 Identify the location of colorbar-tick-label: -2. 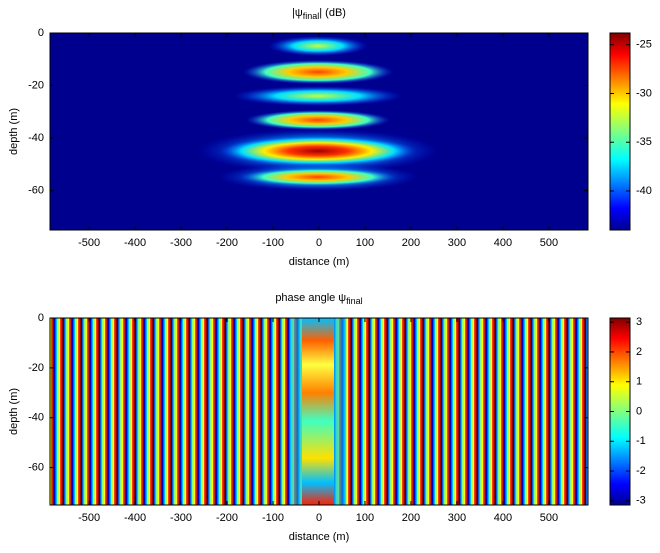
(641, 471).